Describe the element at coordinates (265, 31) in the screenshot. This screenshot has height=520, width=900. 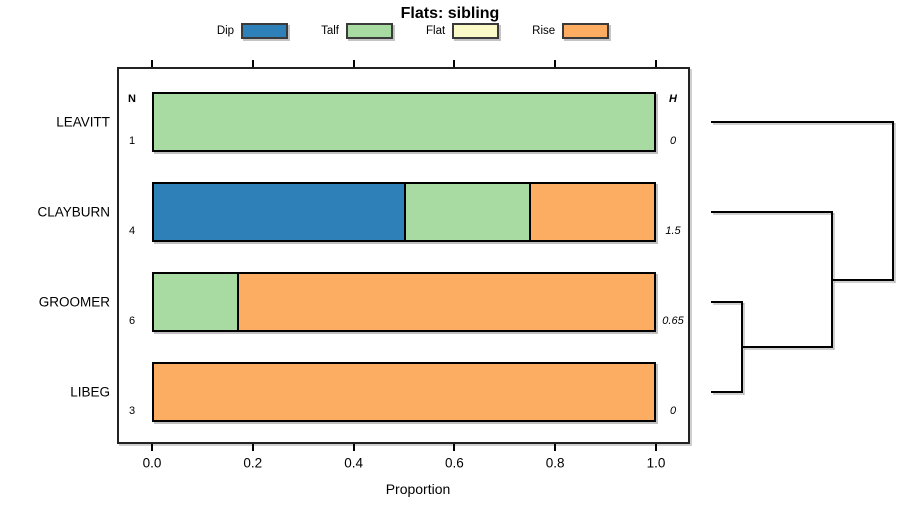
I see `legend-swatch-dip` at that location.